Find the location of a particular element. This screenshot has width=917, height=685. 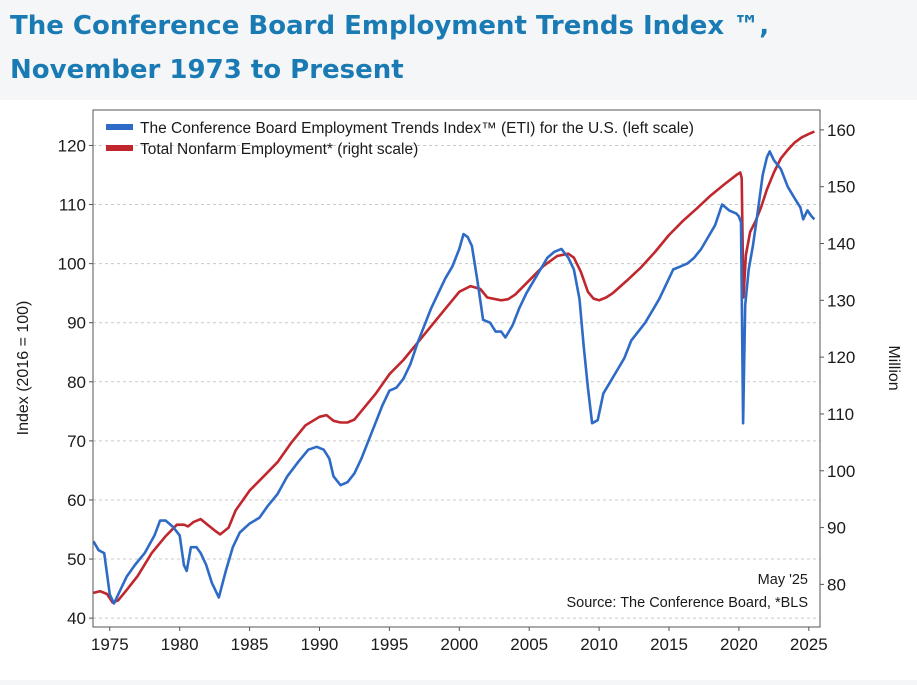

x-tick: 1990 is located at coordinates (320, 644).